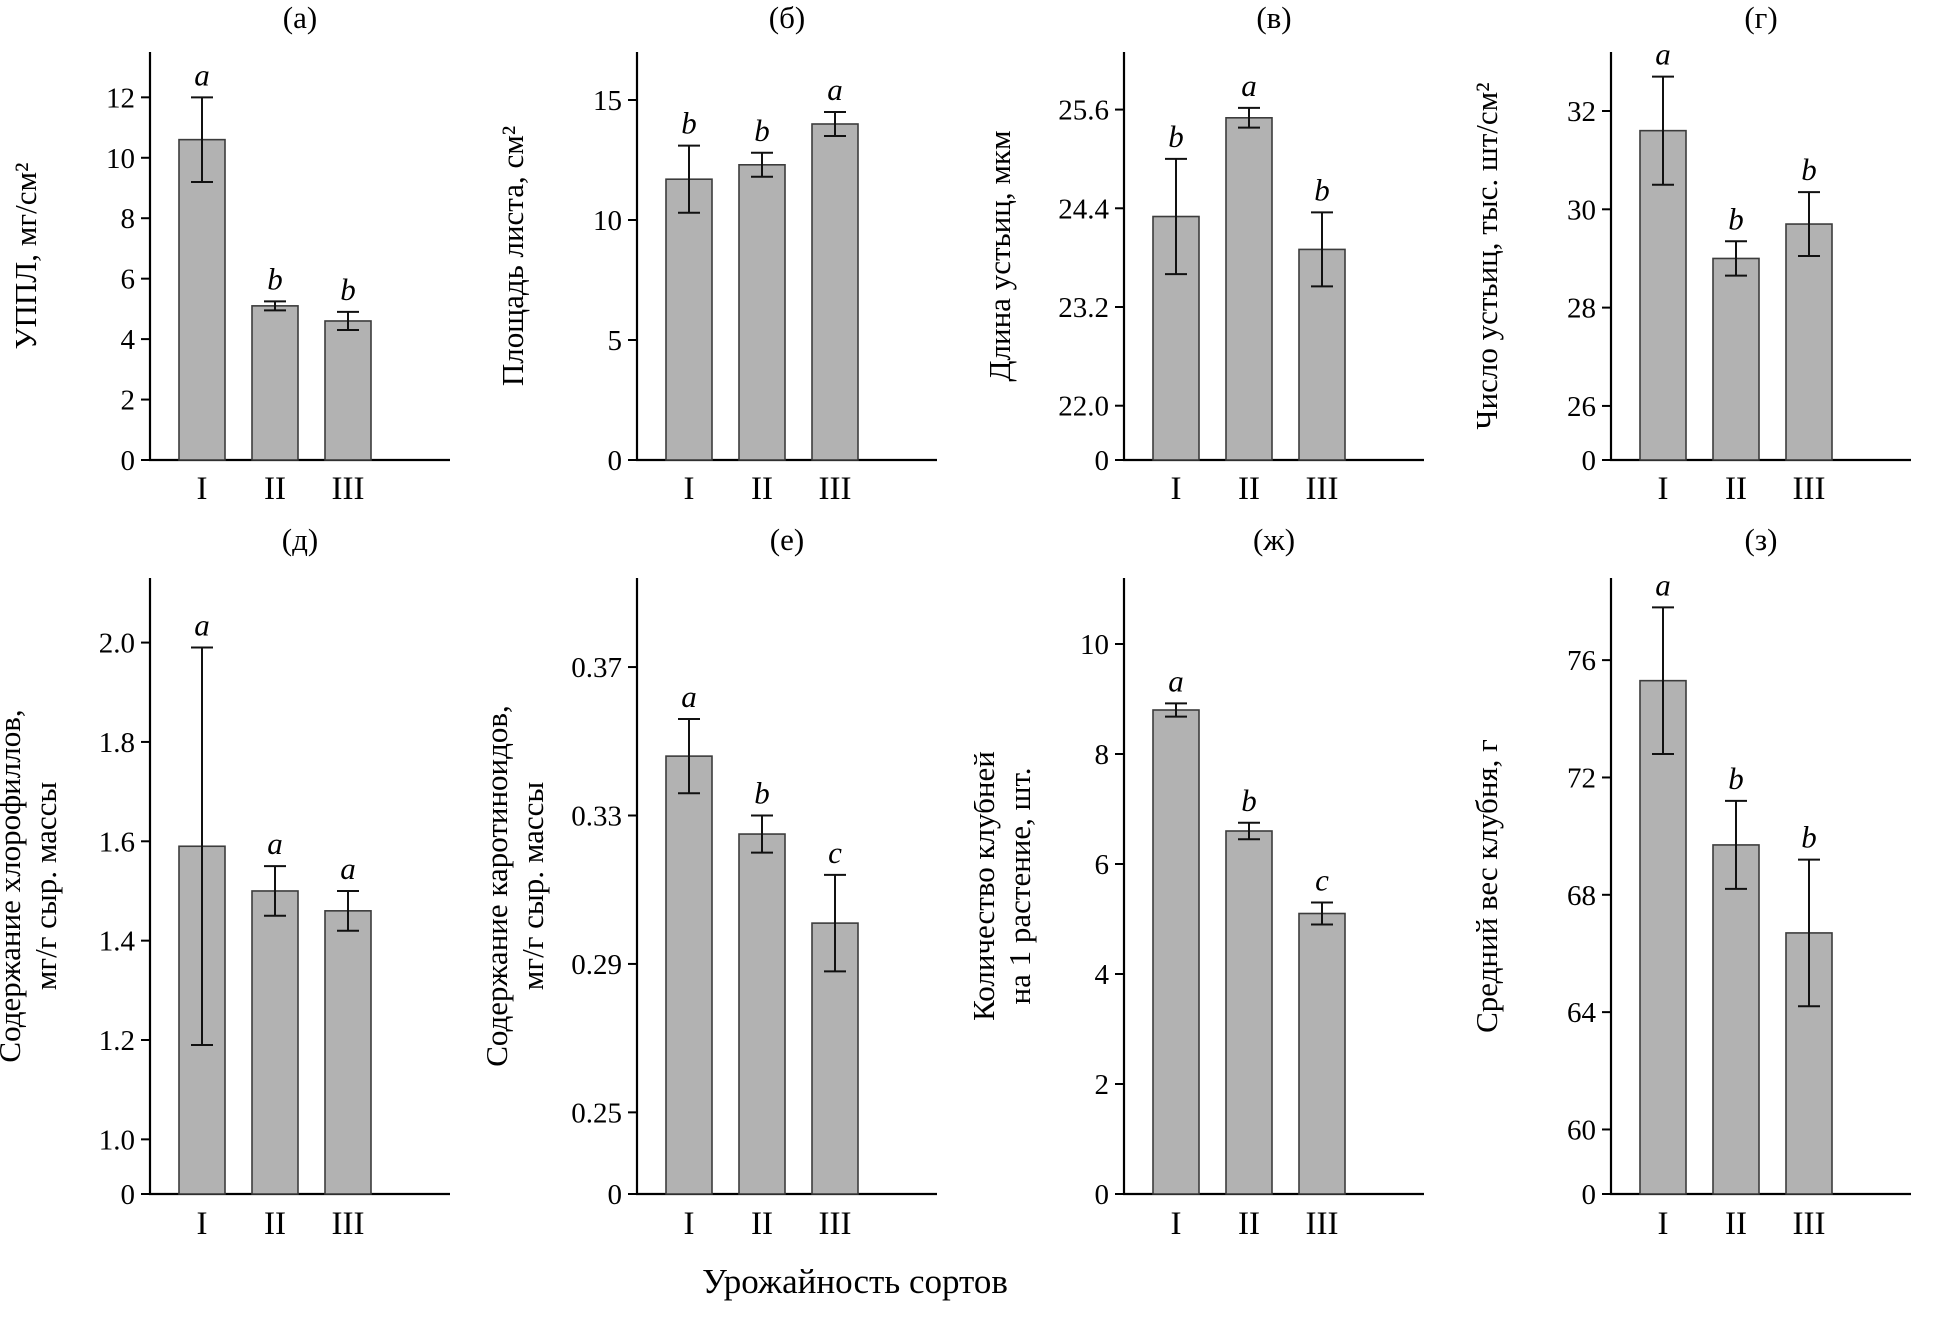  What do you see at coordinates (300, 539) in the screenshot?
I see `panel-title: (д)` at bounding box center [300, 539].